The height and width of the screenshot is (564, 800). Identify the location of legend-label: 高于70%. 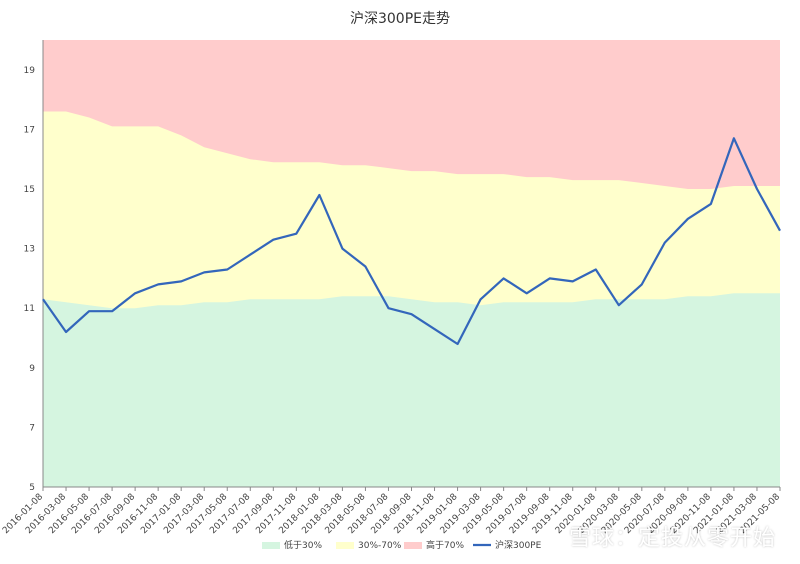
(445, 545).